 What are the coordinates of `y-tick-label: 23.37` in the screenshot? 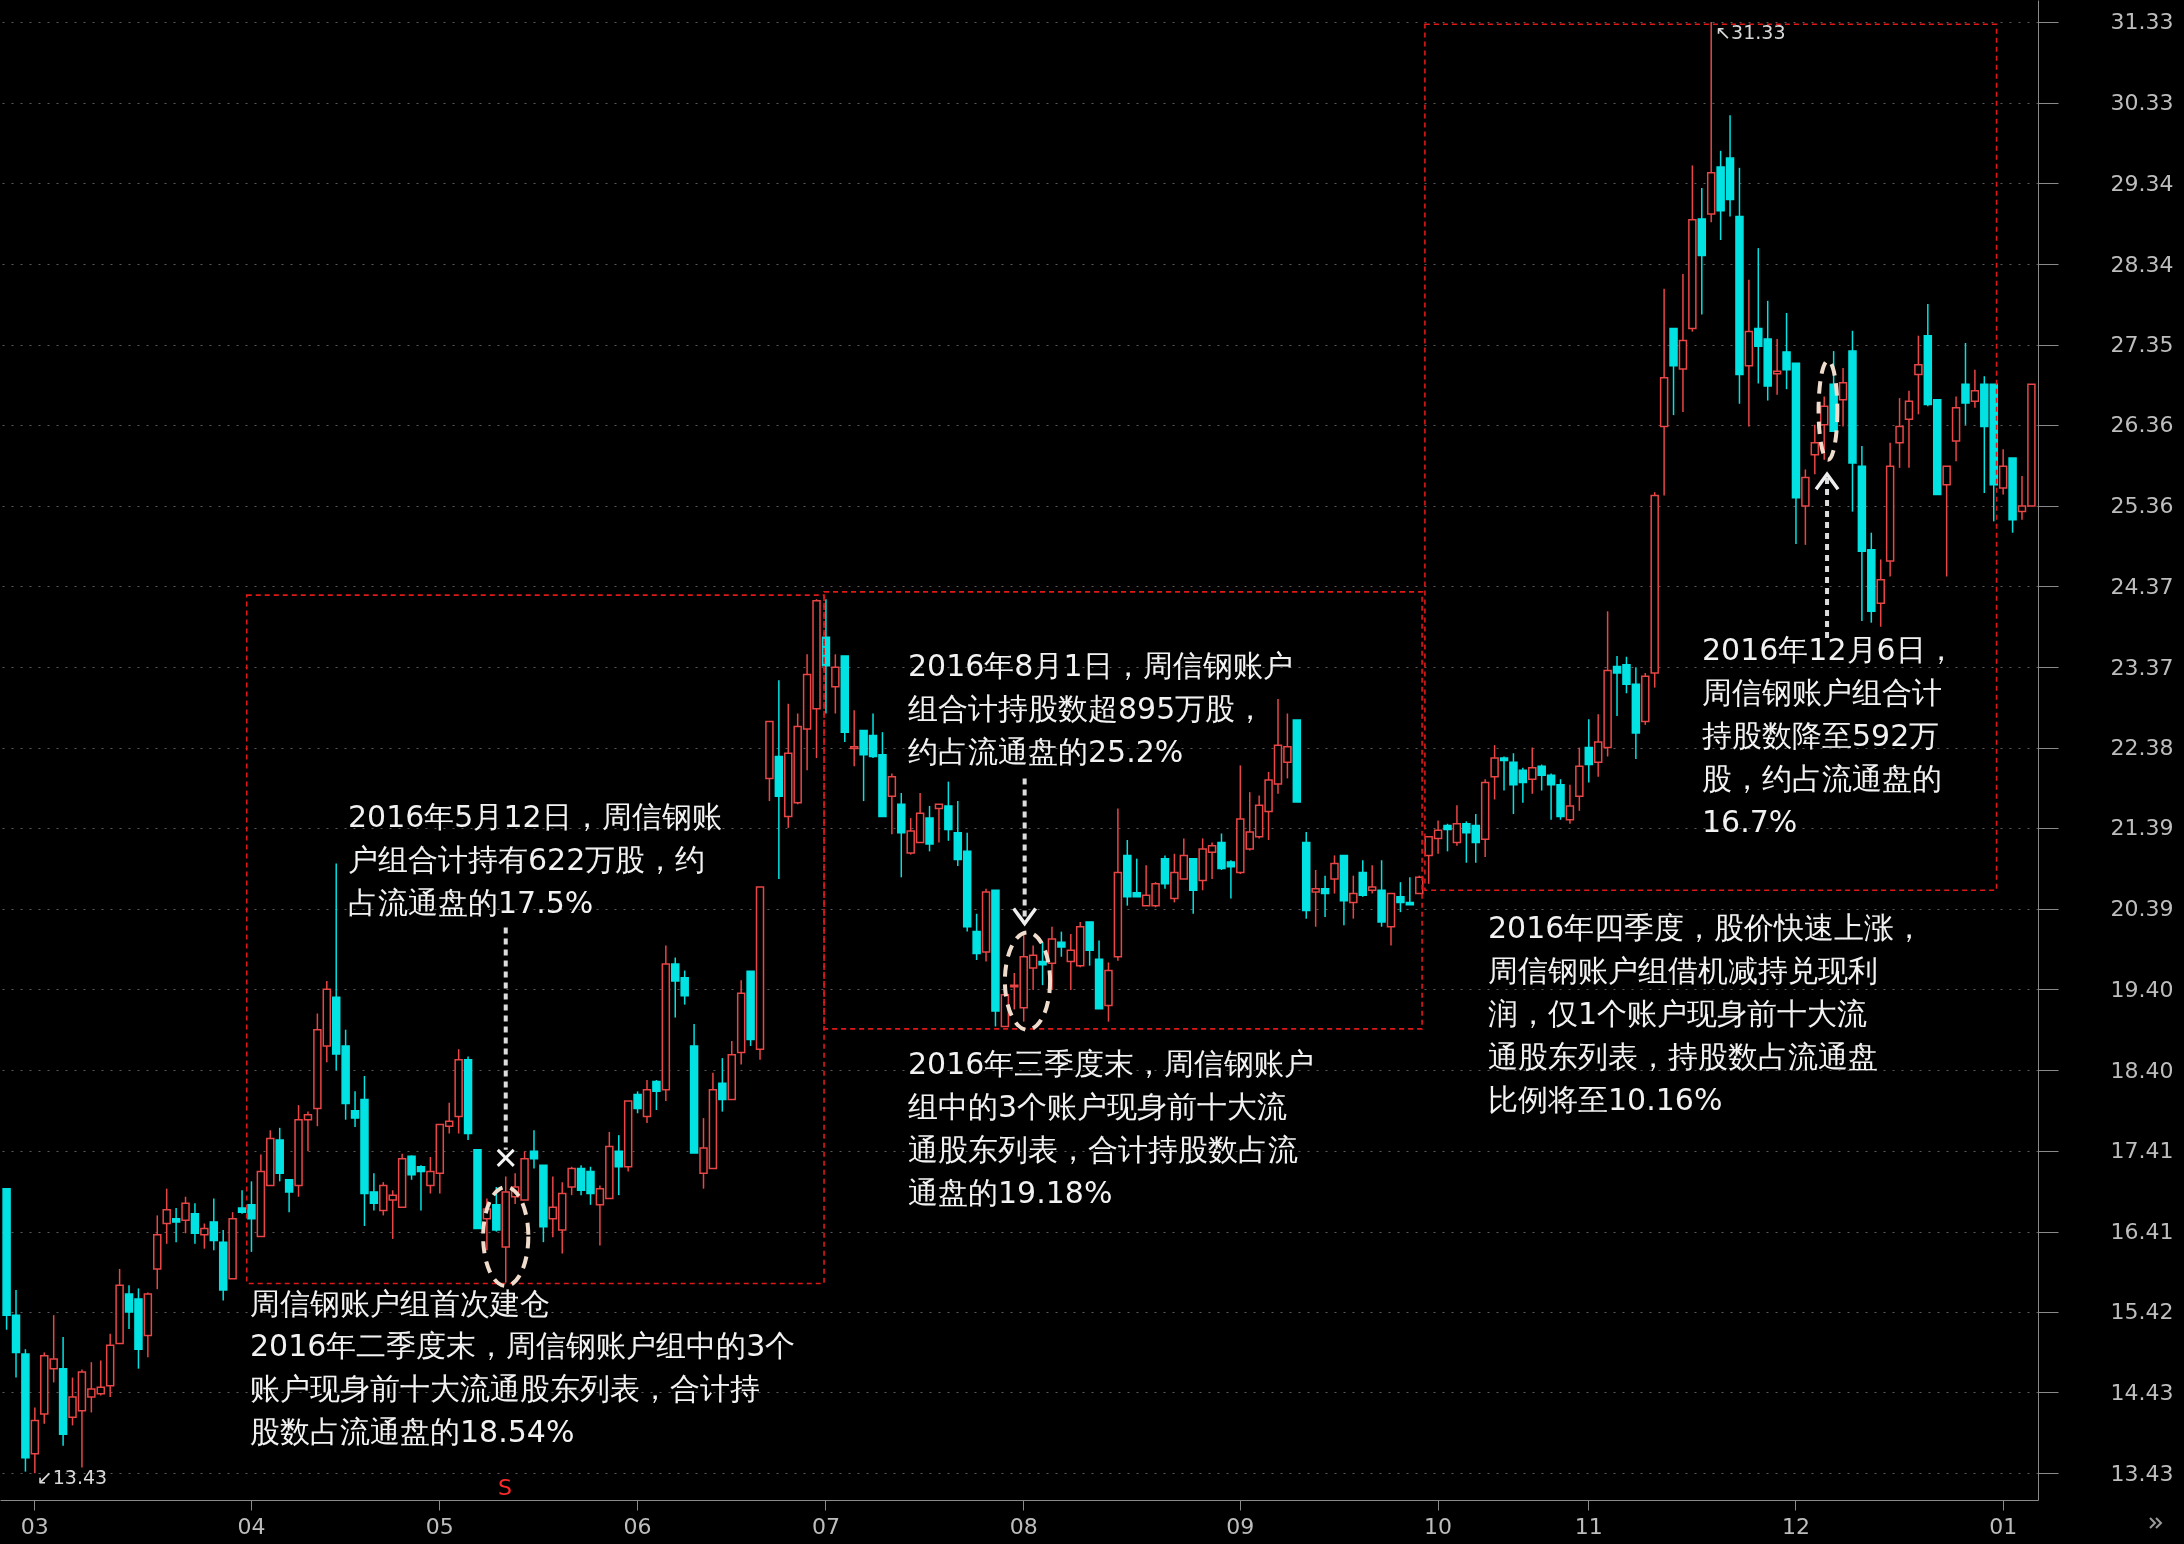 It's located at (2142, 667).